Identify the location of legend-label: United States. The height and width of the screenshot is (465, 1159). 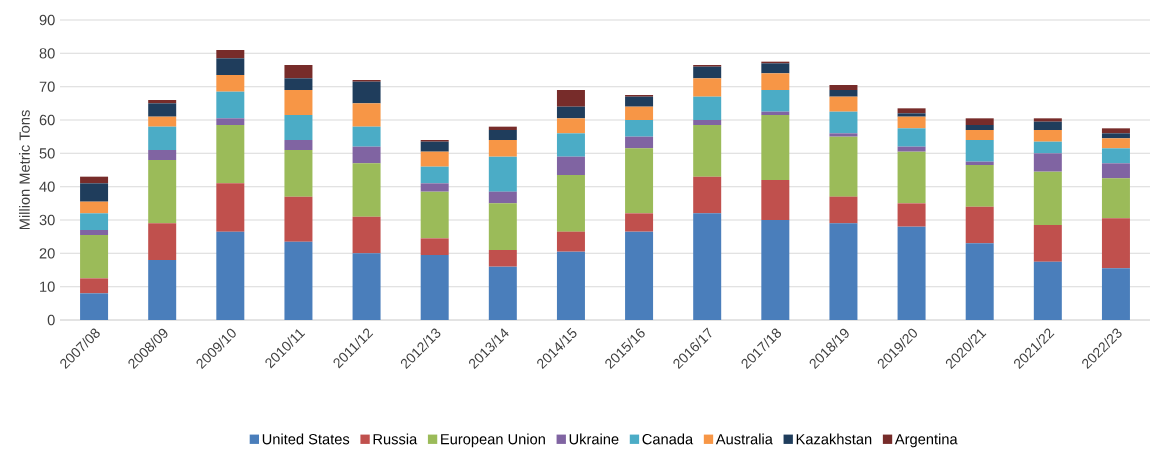
(306, 439).